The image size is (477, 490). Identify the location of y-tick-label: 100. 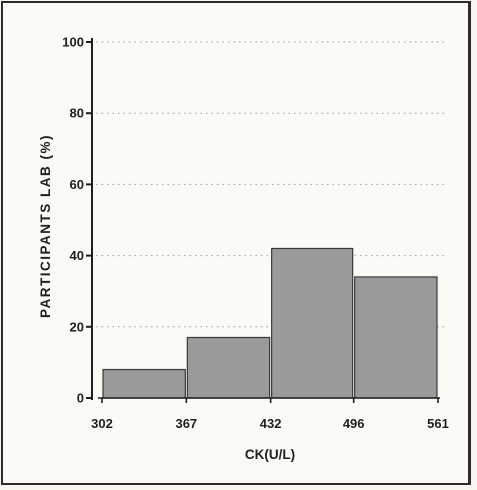
(73, 42).